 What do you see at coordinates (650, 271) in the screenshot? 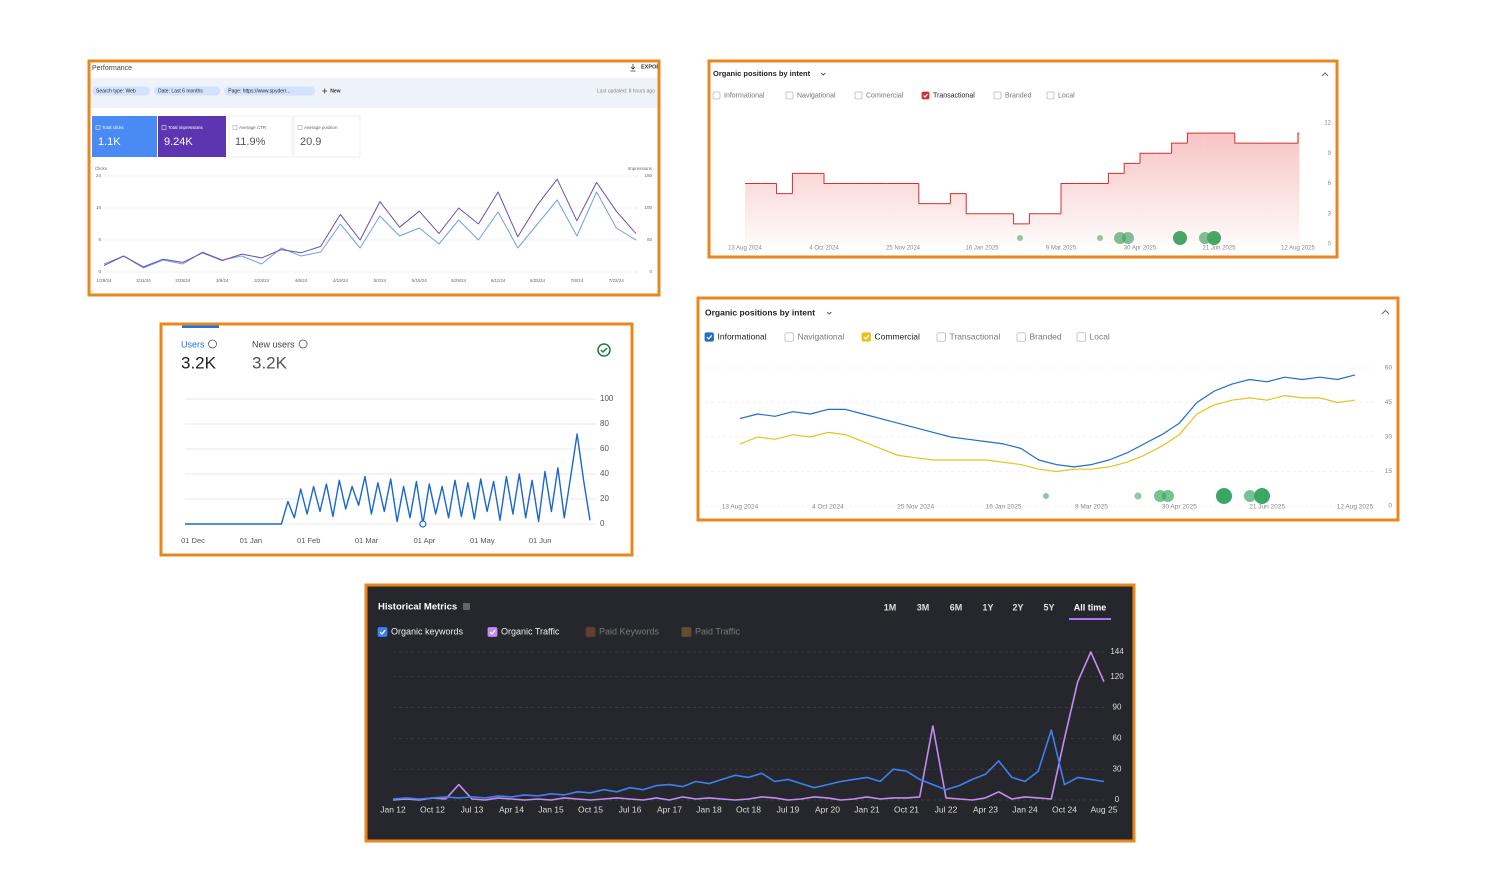
I see `y2-tick-label: 0` at bounding box center [650, 271].